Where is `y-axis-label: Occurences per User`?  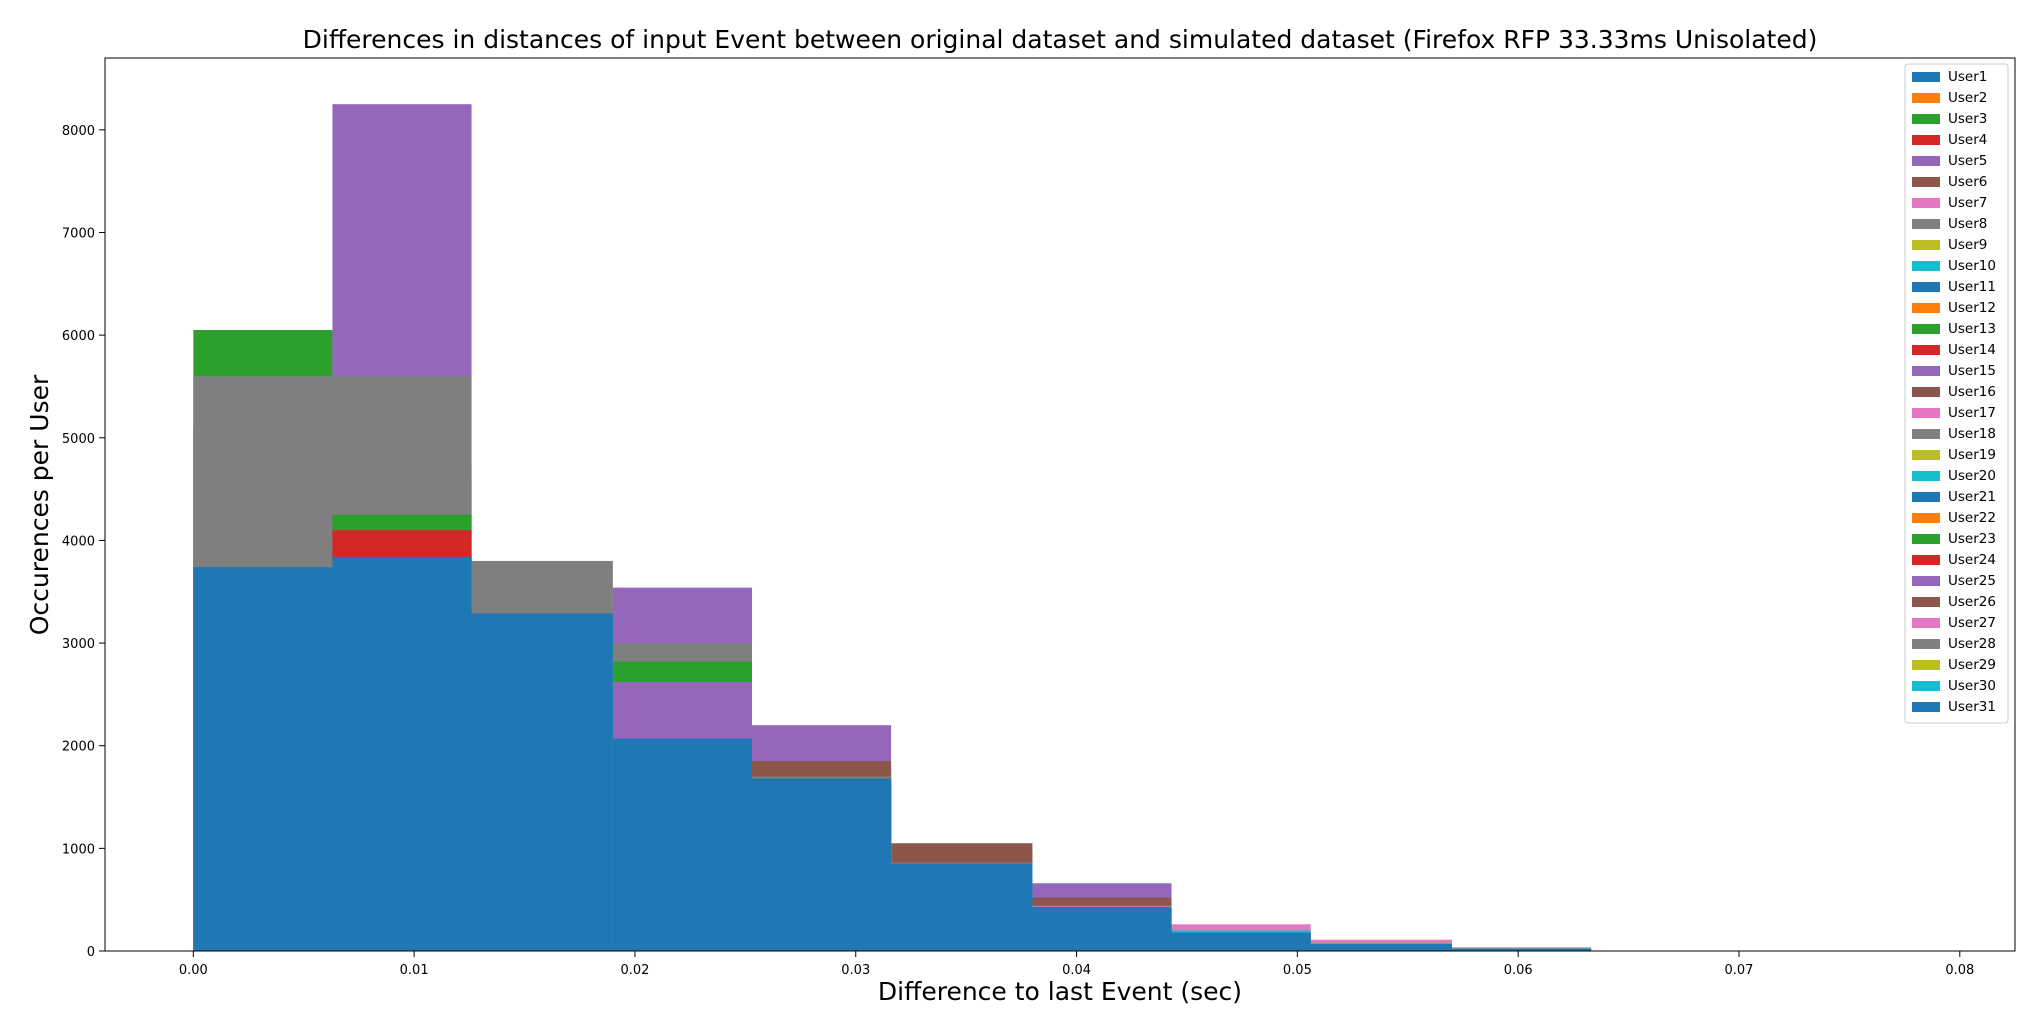 y-axis-label: Occurences per User is located at coordinates (39, 504).